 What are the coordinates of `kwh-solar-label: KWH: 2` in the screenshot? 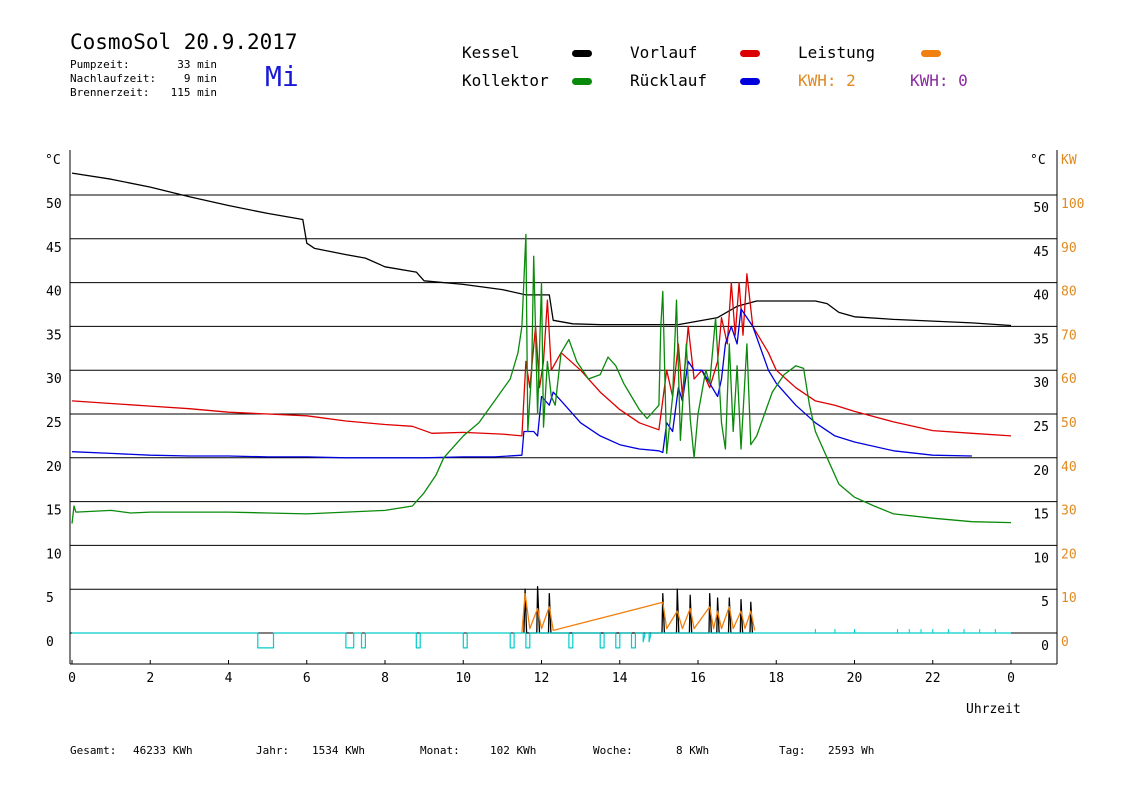 It's located at (827, 80).